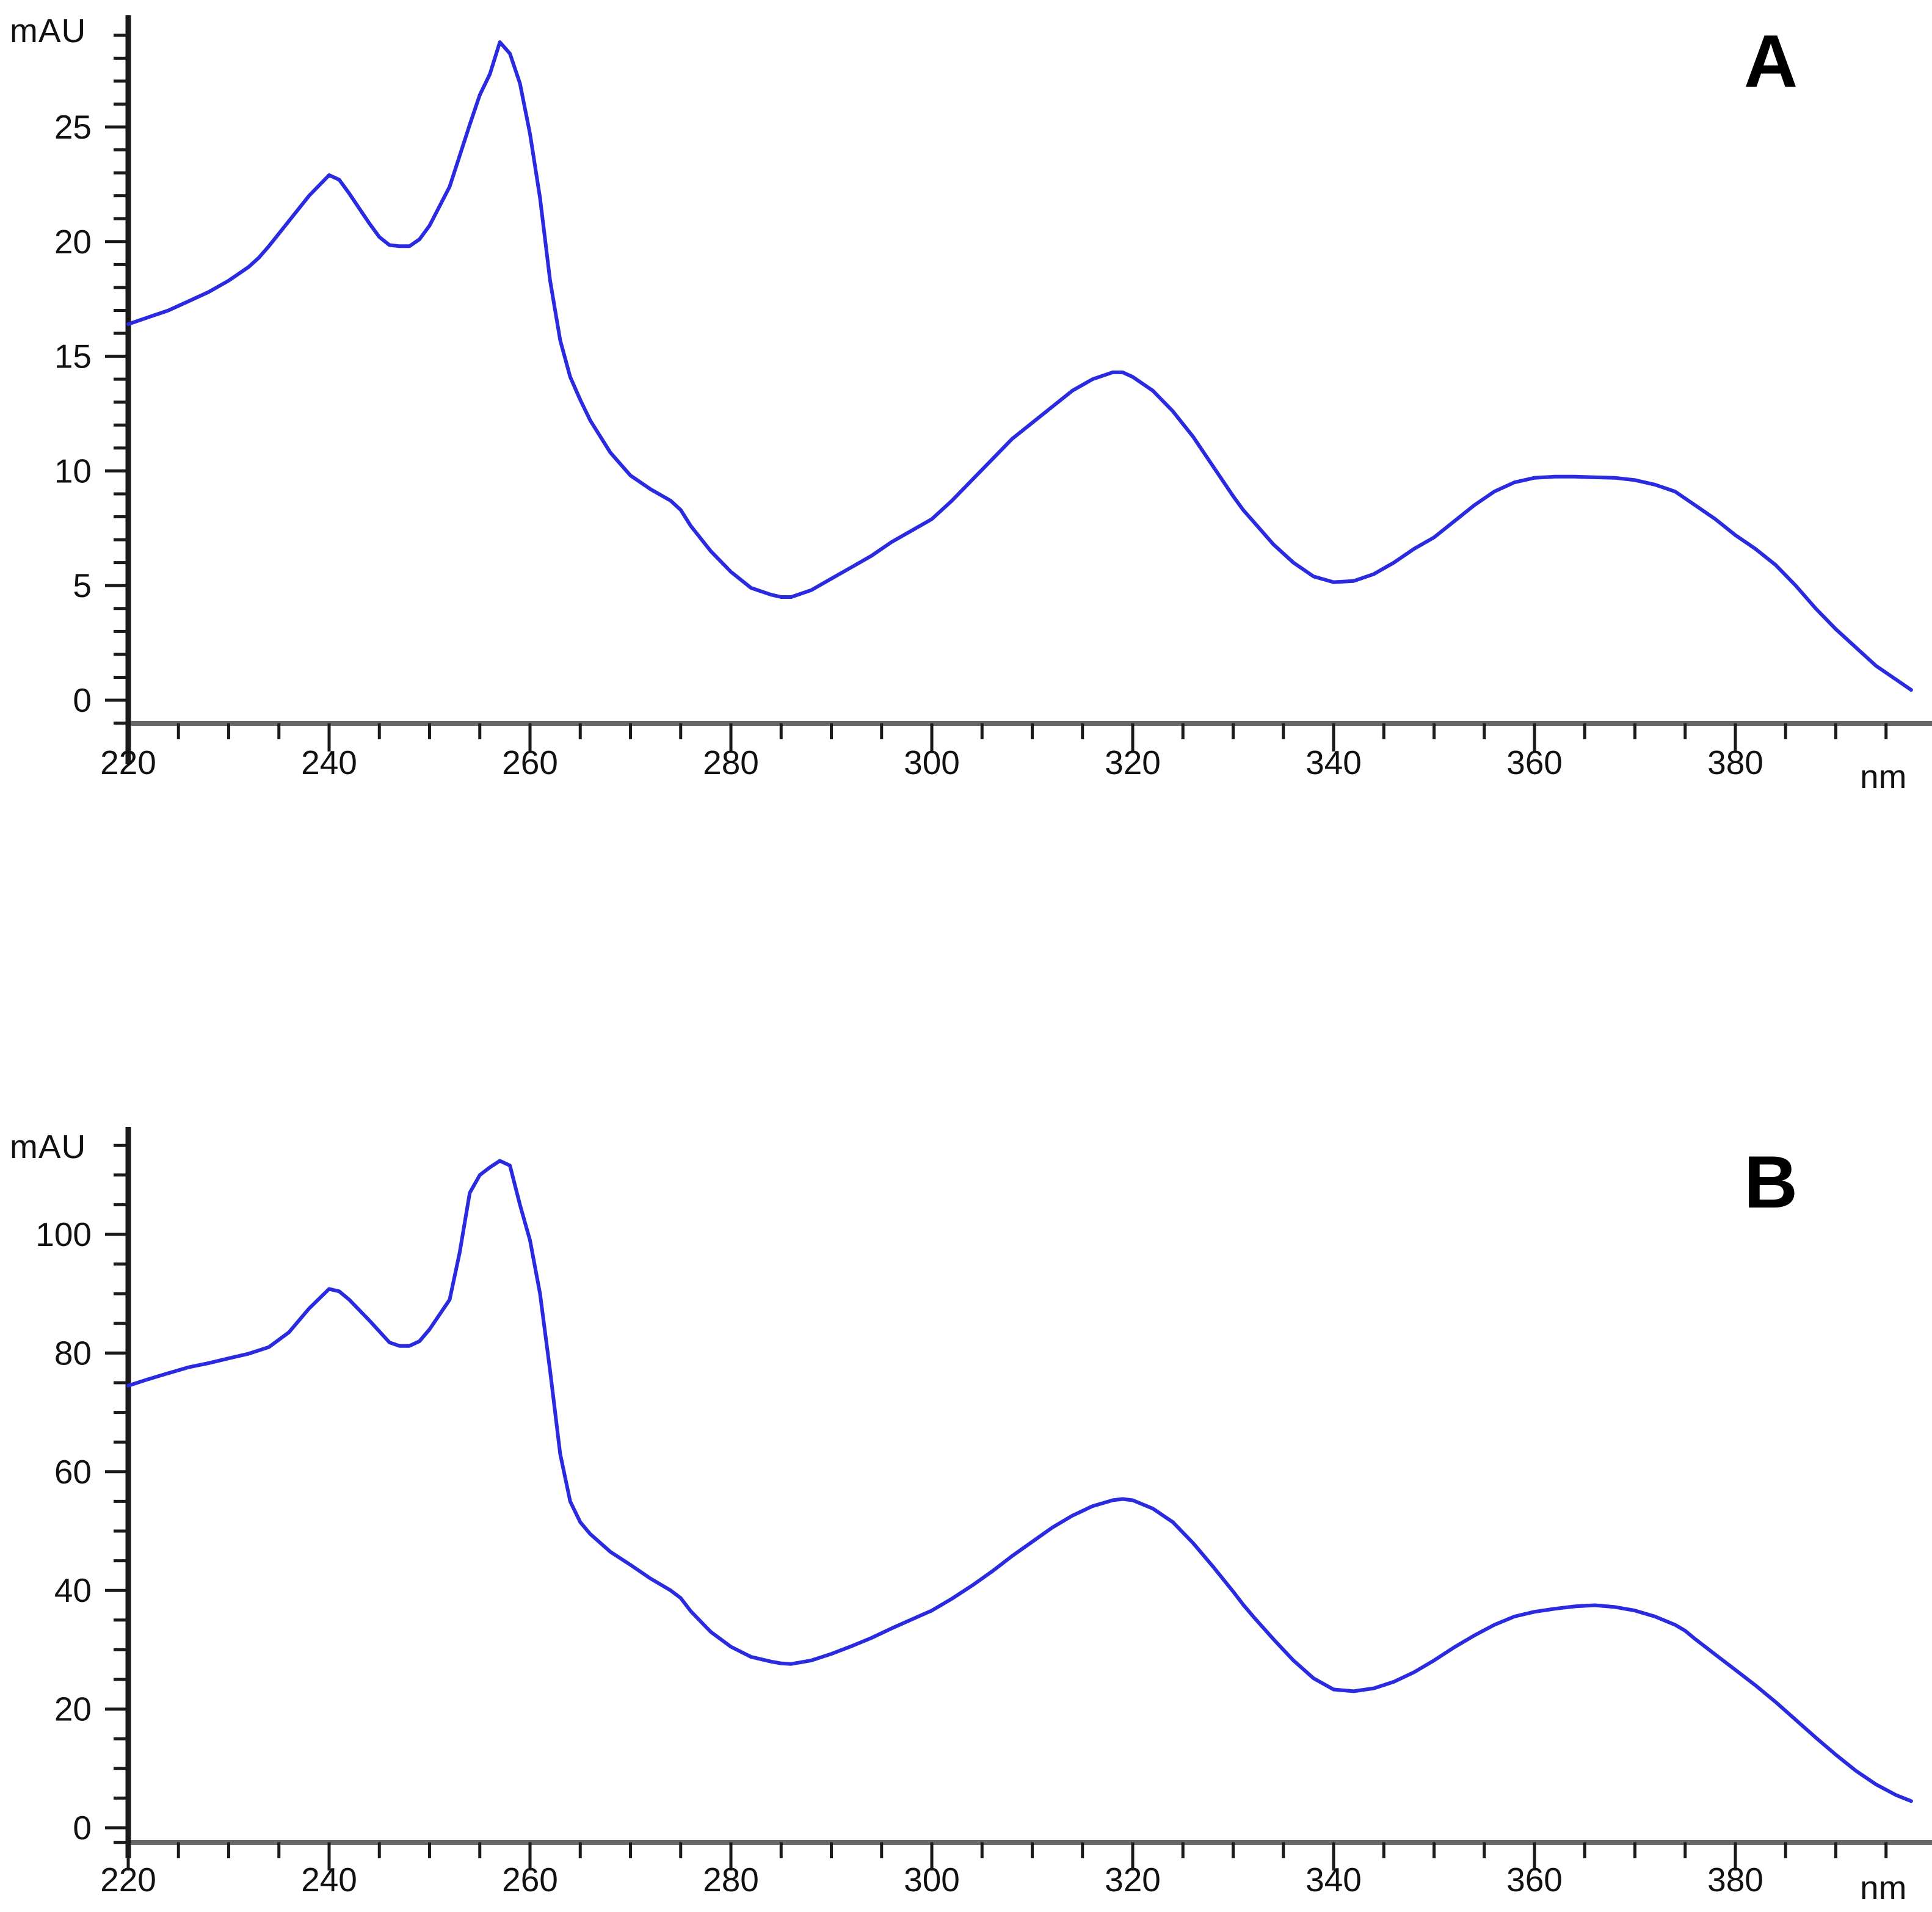  I want to click on y-tick-label: 15, so click(73, 356).